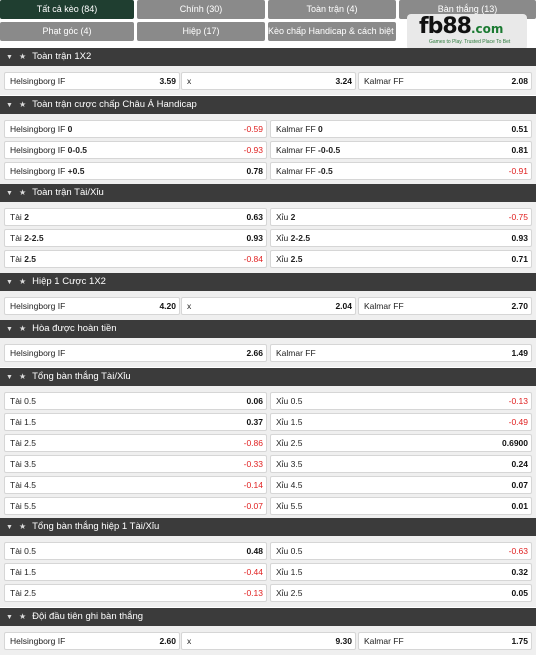 The width and height of the screenshot is (536, 655). Describe the element at coordinates (135, 259) in the screenshot. I see `odds-cell: Tài 2.5 -0.84` at that location.